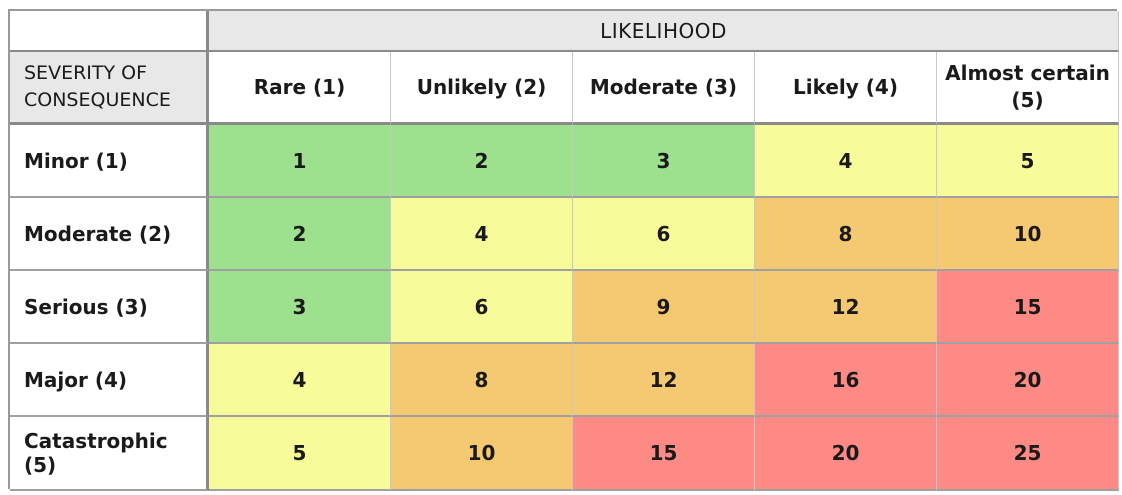  What do you see at coordinates (1028, 454) in the screenshot?
I see `score-cell: 25` at bounding box center [1028, 454].